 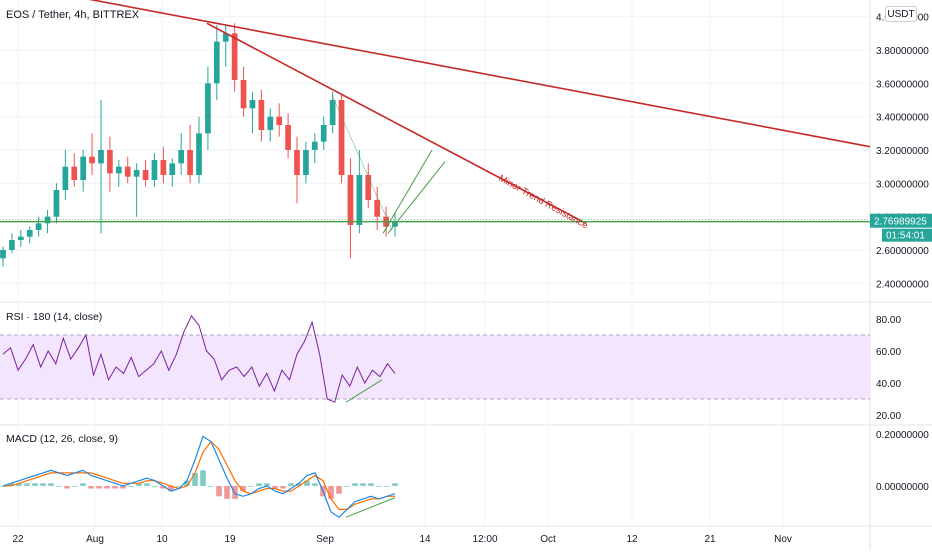 I want to click on rsi-tick-label: 60.00, so click(x=888, y=352).